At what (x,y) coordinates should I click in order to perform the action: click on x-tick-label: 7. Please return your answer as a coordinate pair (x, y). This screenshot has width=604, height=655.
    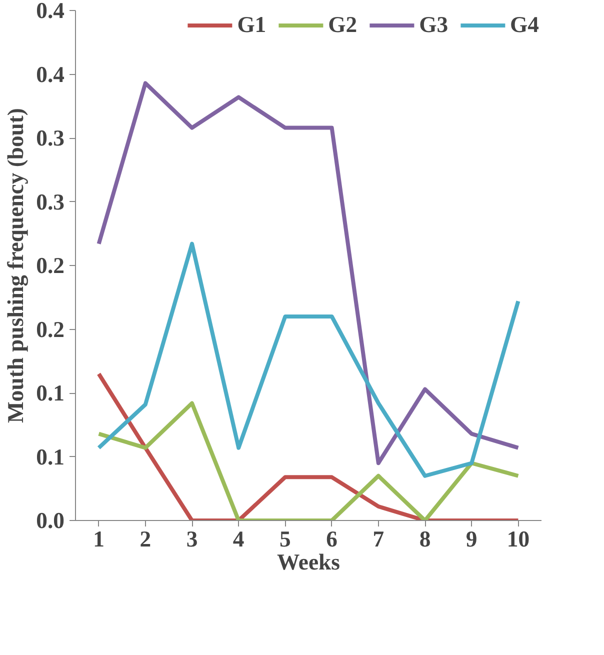
    Looking at the image, I should click on (378, 539).